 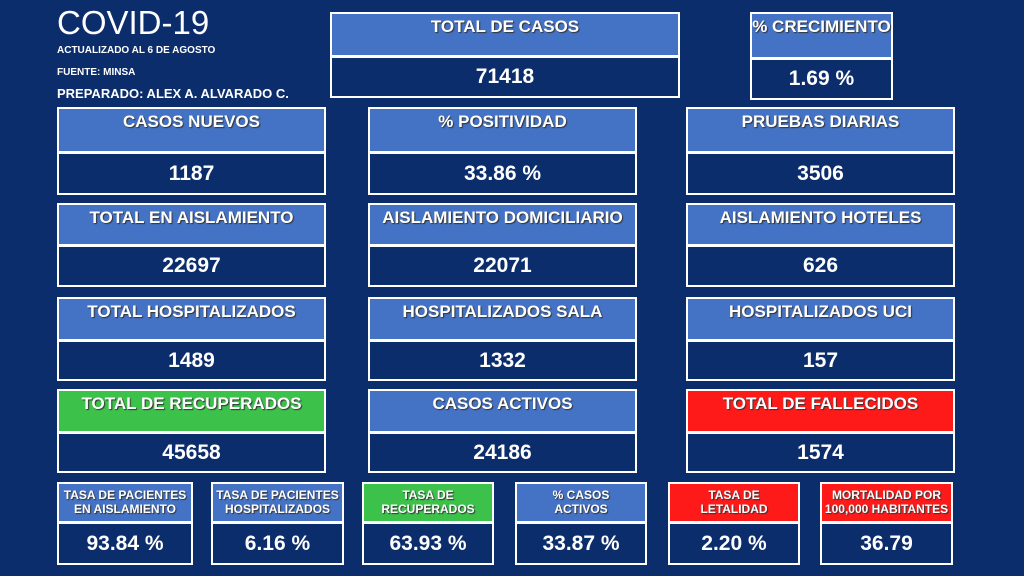 What do you see at coordinates (502, 266) in the screenshot?
I see `card-value: 22071` at bounding box center [502, 266].